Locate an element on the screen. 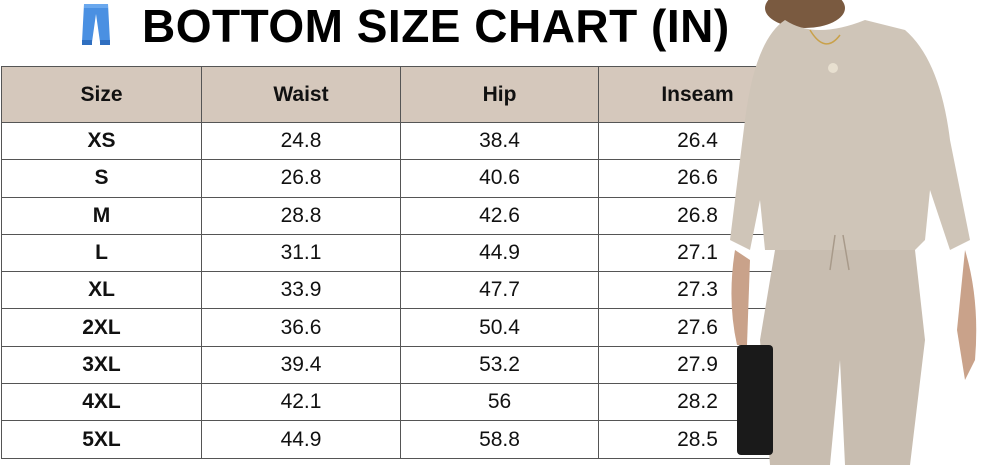  page-title: BOTTOM SIZE CHART (IN) is located at coordinates (436, 26).